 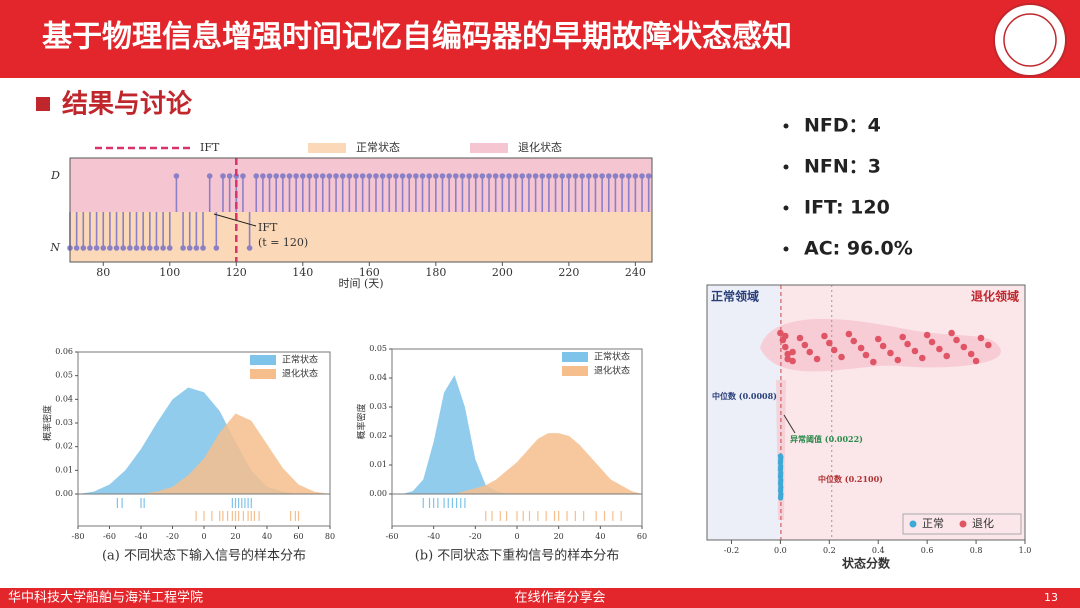 What do you see at coordinates (962, 524) in the screenshot?
I see `legend-box` at bounding box center [962, 524].